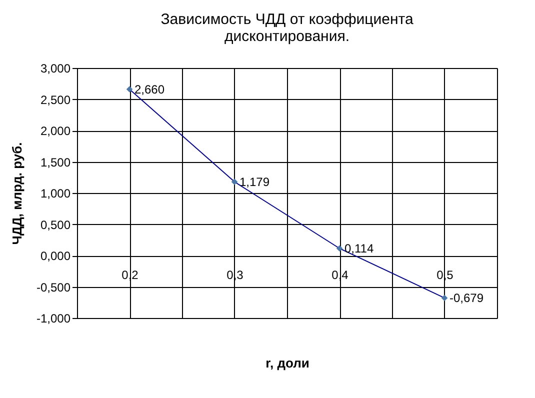  What do you see at coordinates (255, 181) in the screenshot?
I see `data-label: 1,179` at bounding box center [255, 181].